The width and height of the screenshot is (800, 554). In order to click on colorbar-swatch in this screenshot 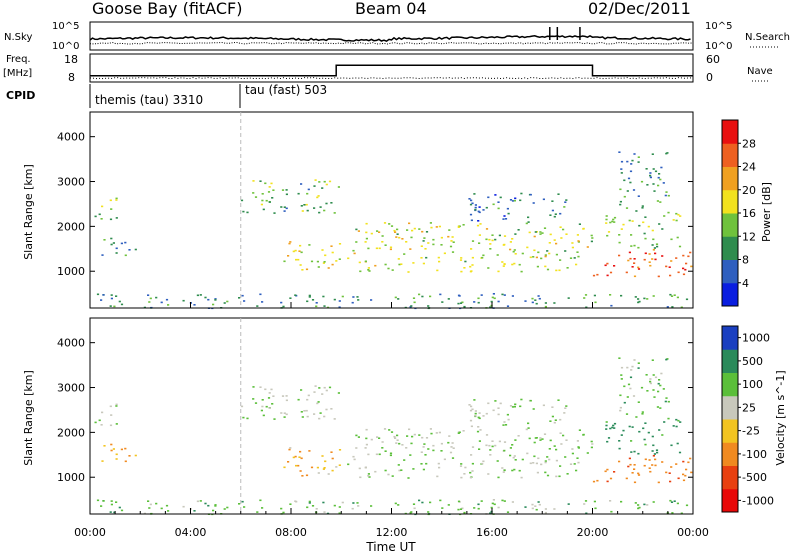, I will do `click(730, 361)`.